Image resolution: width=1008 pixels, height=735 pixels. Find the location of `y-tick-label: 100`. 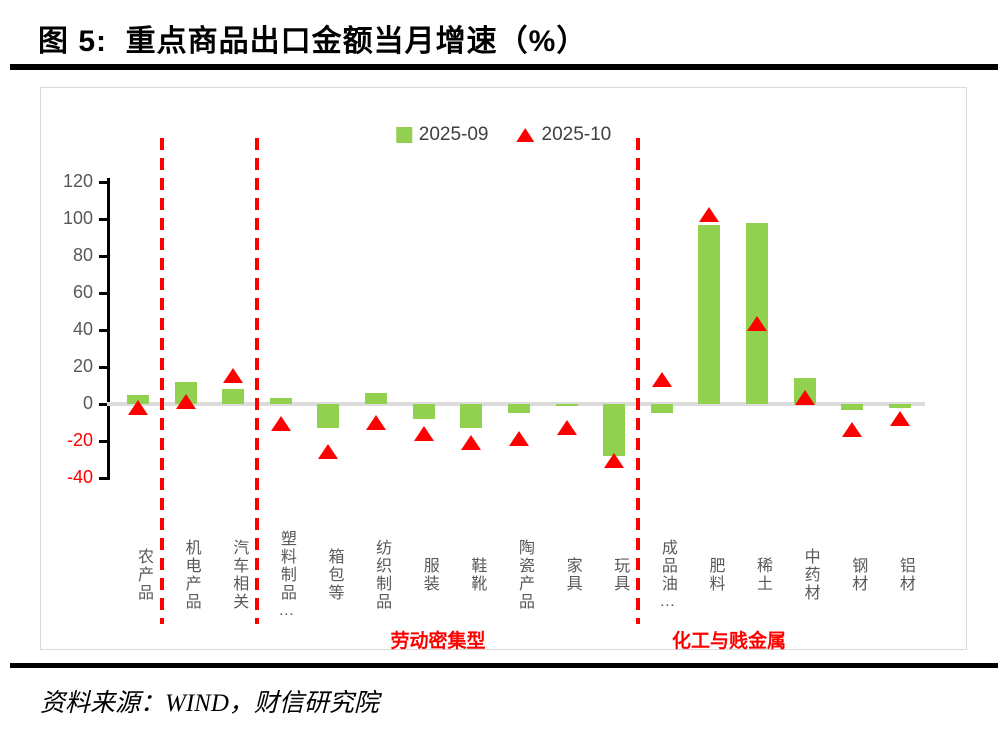

y-tick-label: 100 is located at coordinates (77, 218).